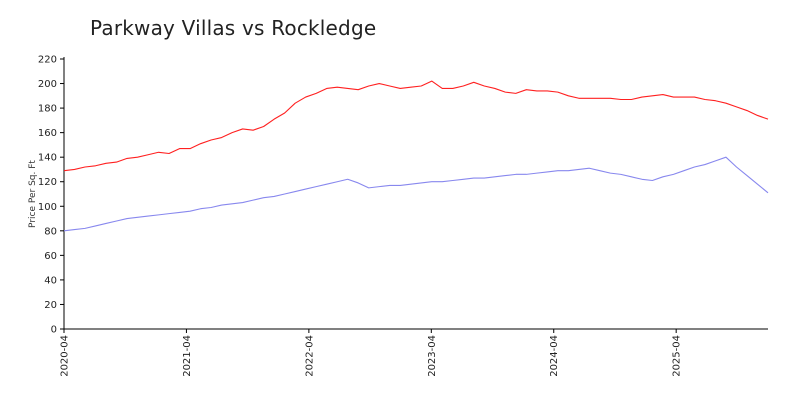  Describe the element at coordinates (50, 305) in the screenshot. I see `y-tick-label: 20` at that location.